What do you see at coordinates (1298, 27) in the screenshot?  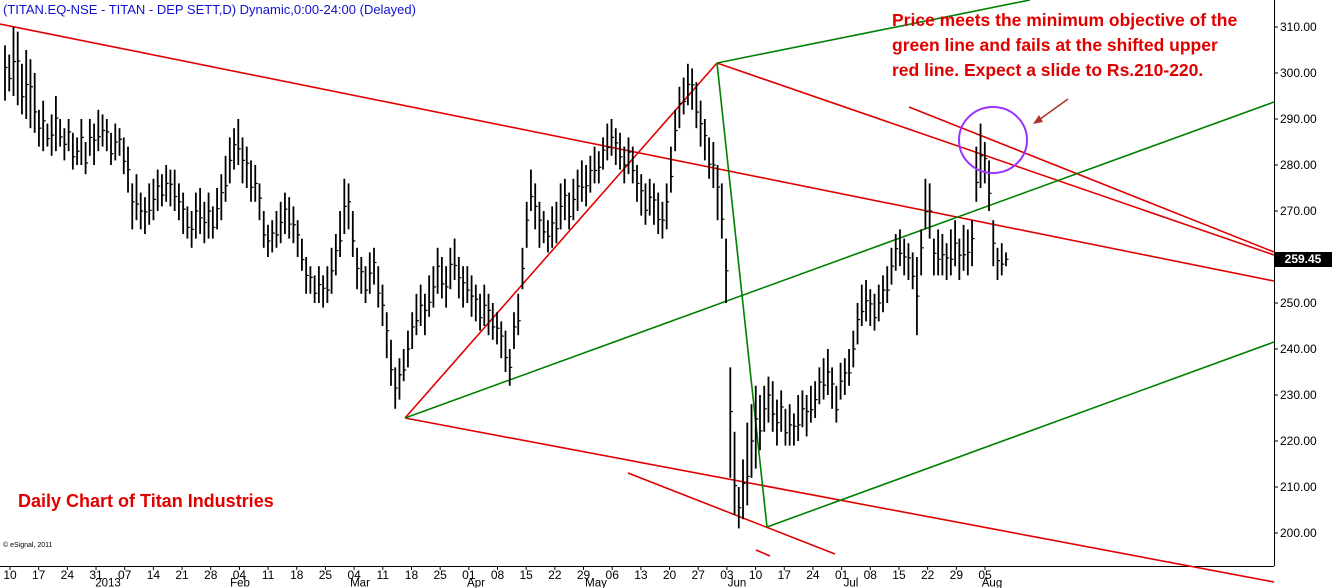 I see `price-tick-label: 310.00` at bounding box center [1298, 27].